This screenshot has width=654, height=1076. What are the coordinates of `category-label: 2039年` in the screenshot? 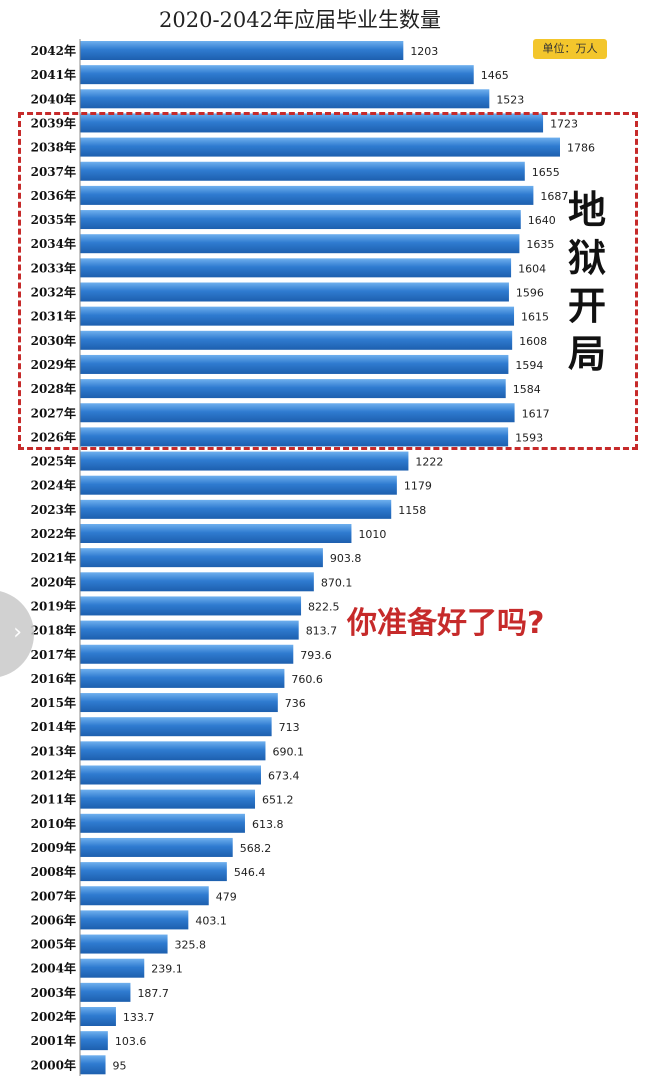 It's located at (53, 122).